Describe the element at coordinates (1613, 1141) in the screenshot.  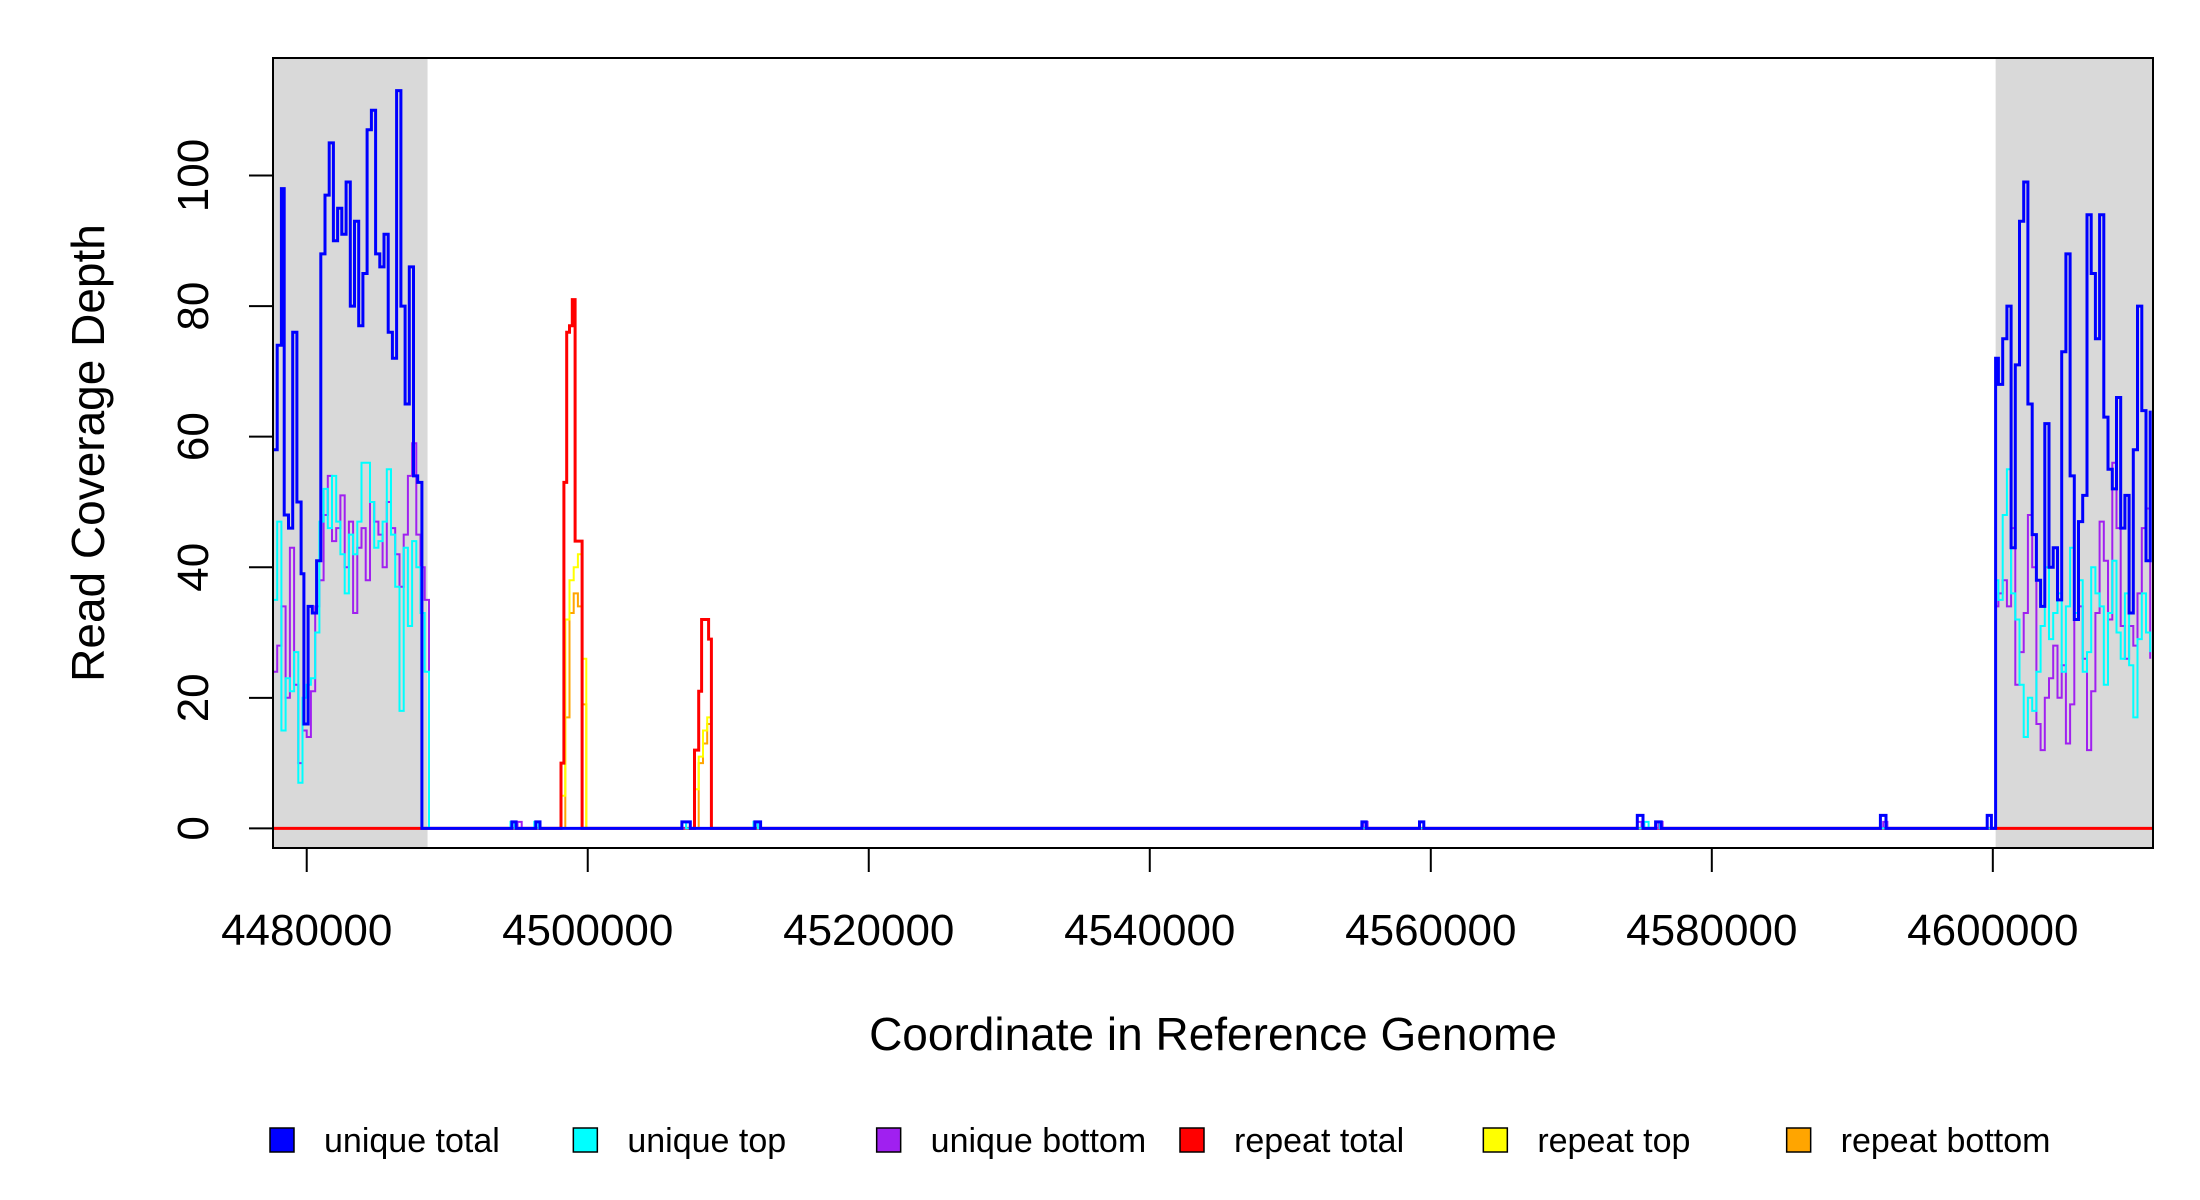
I see `legend-label: repeat top` at that location.